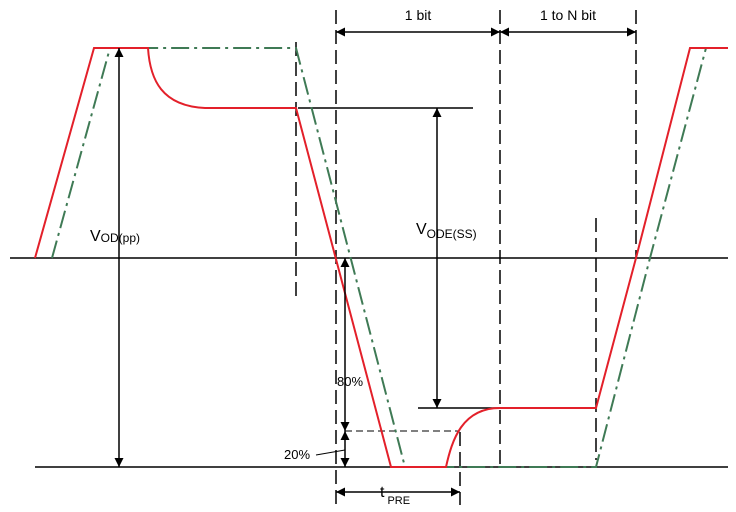  I want to click on vod-pp-label: VOD(pp), so click(115, 236).